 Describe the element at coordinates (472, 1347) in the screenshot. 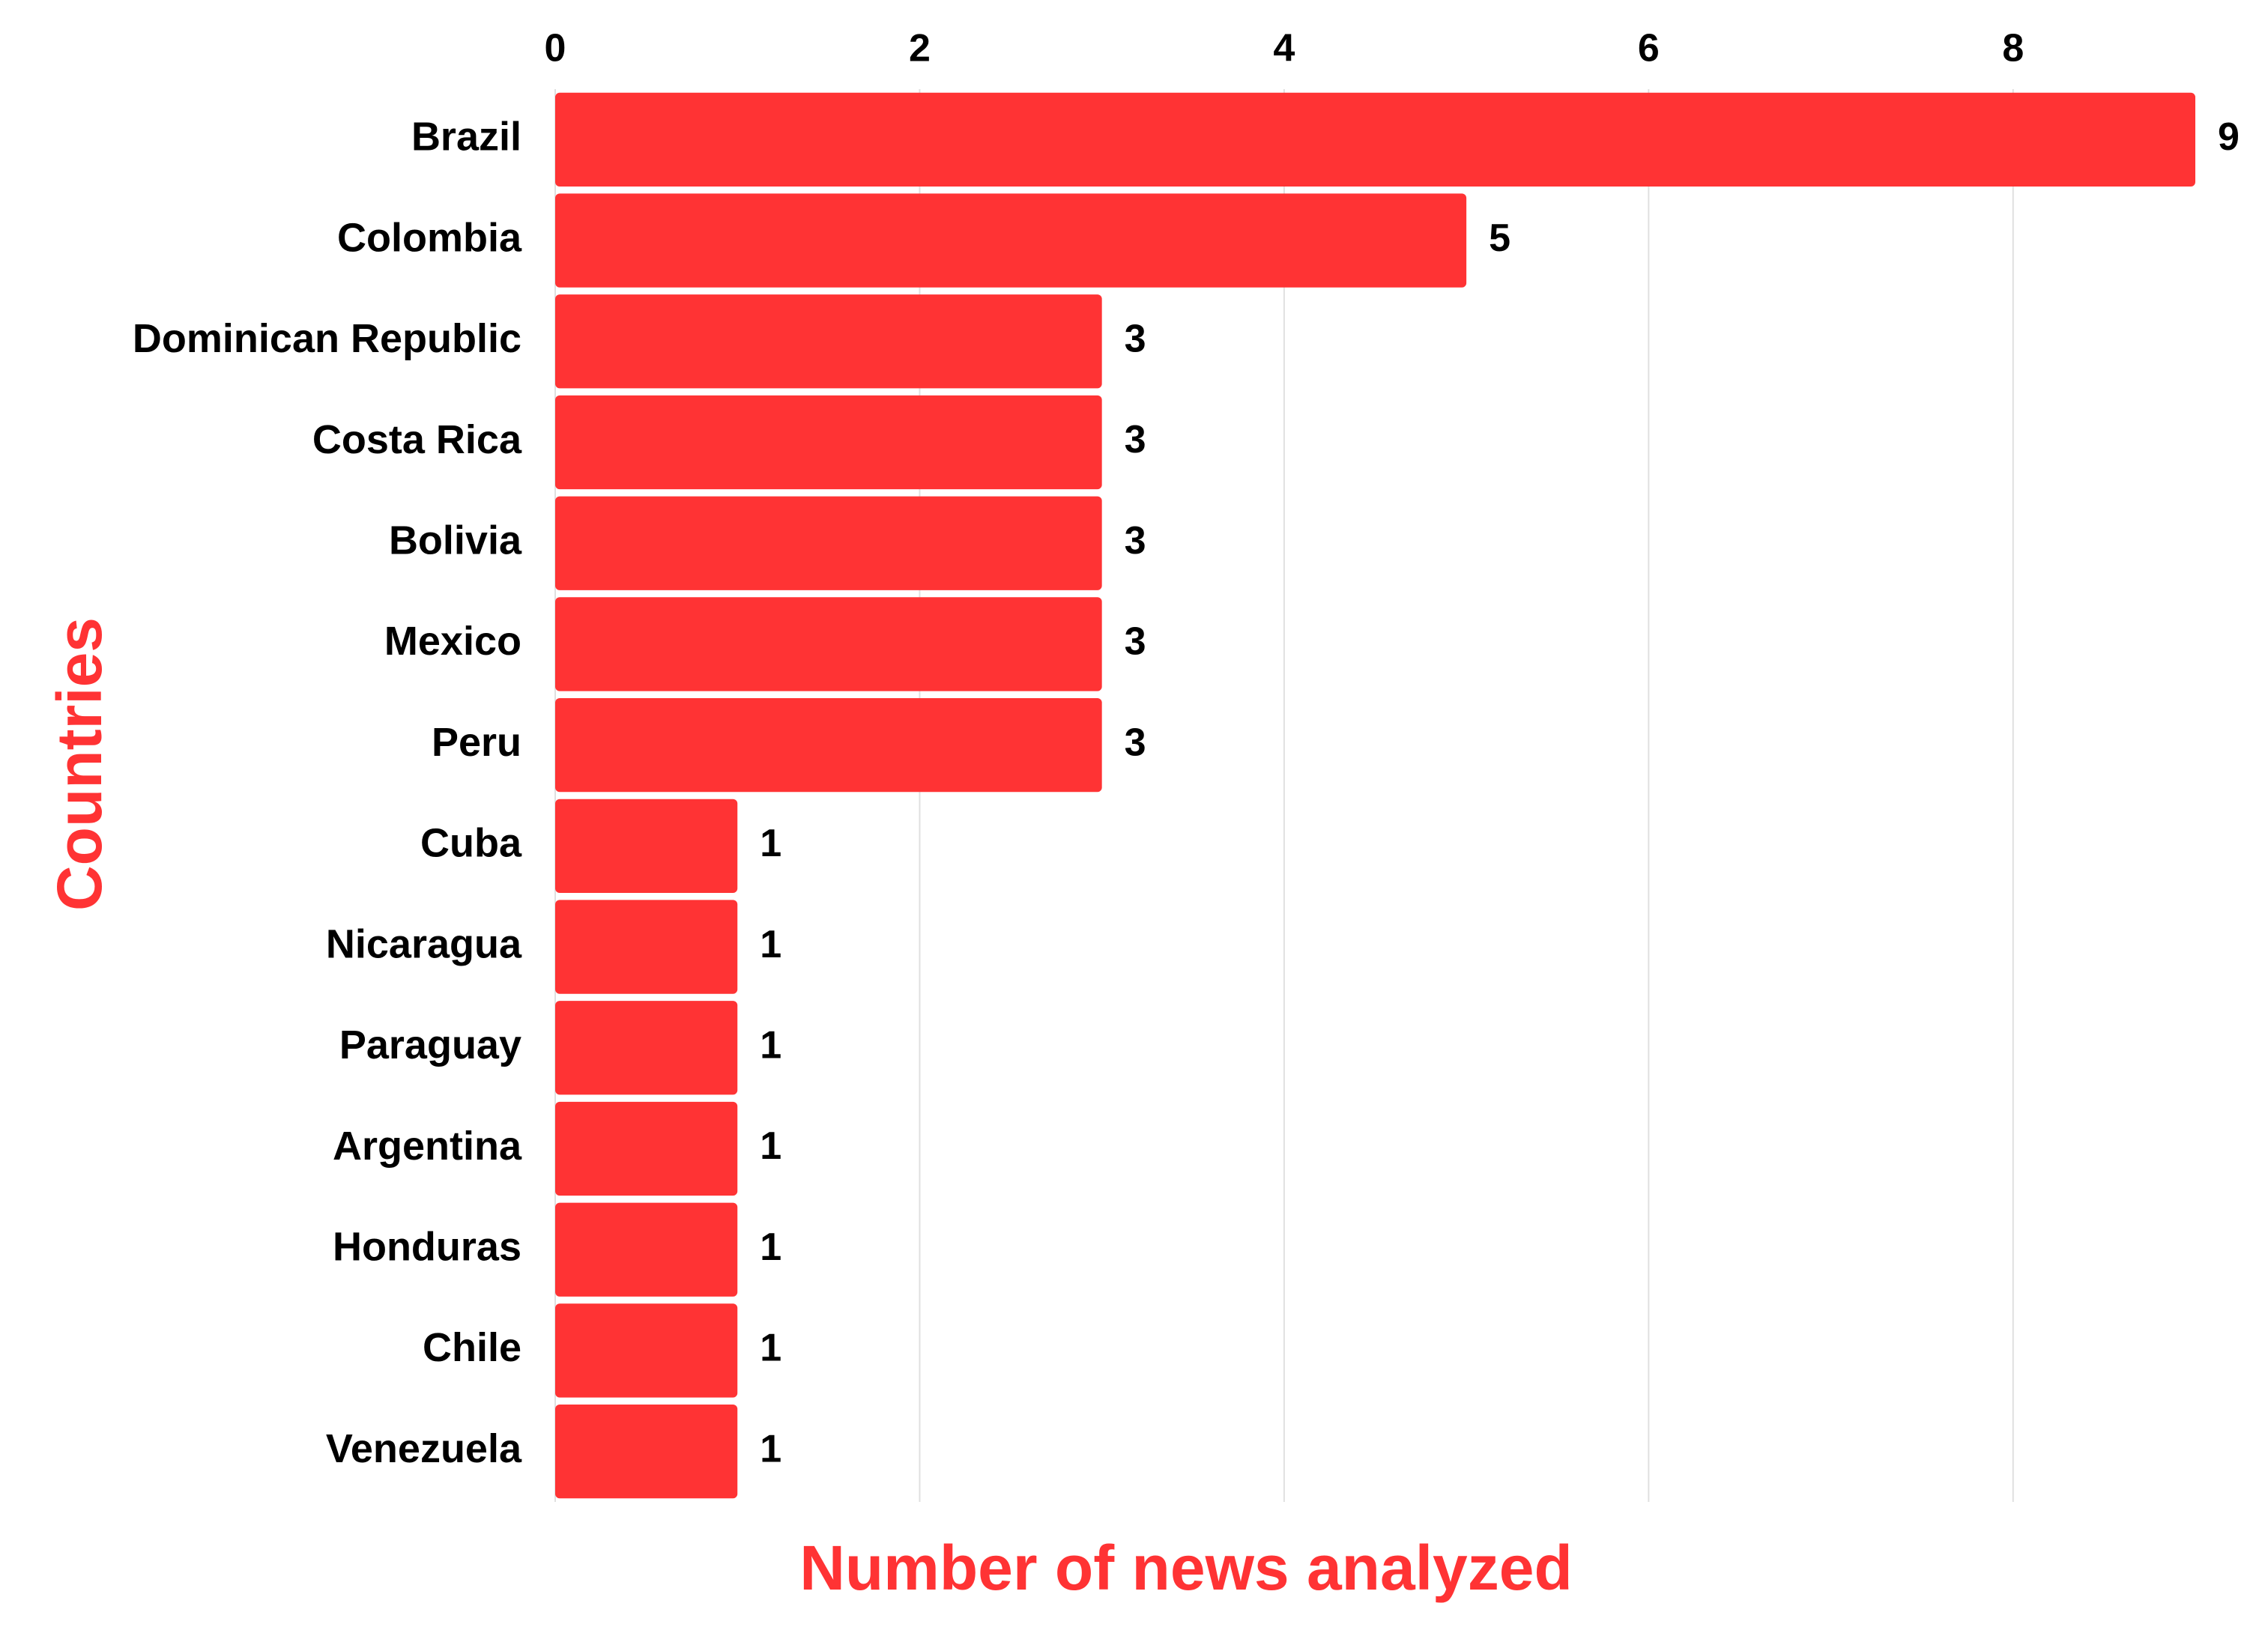

I see `y-tick-label: Chile` at that location.